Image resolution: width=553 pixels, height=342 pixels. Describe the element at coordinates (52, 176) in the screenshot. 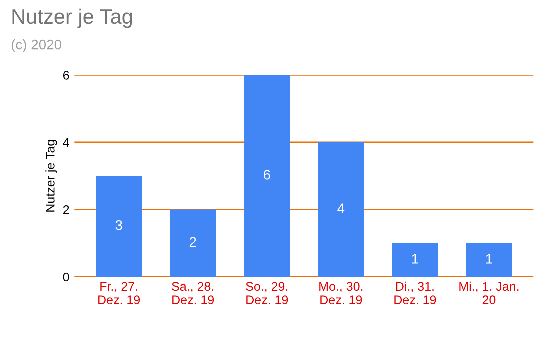

I see `y-axis-title: Nutzer je Tag` at that location.